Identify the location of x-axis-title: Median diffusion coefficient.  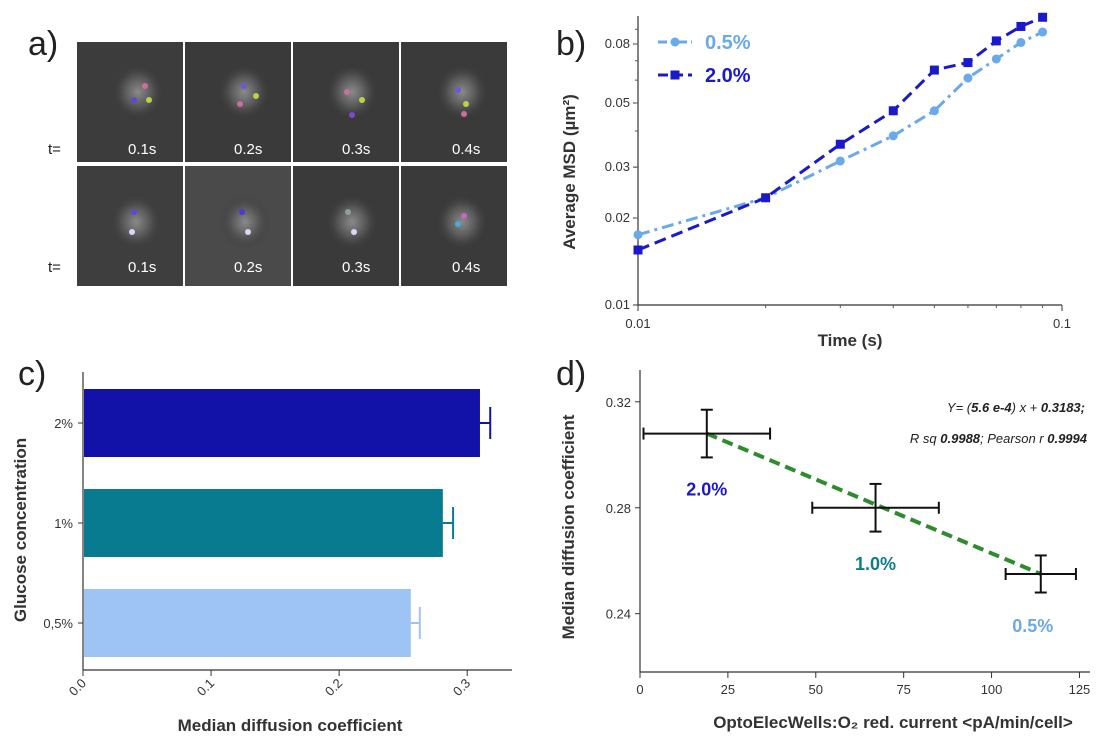
(290, 725).